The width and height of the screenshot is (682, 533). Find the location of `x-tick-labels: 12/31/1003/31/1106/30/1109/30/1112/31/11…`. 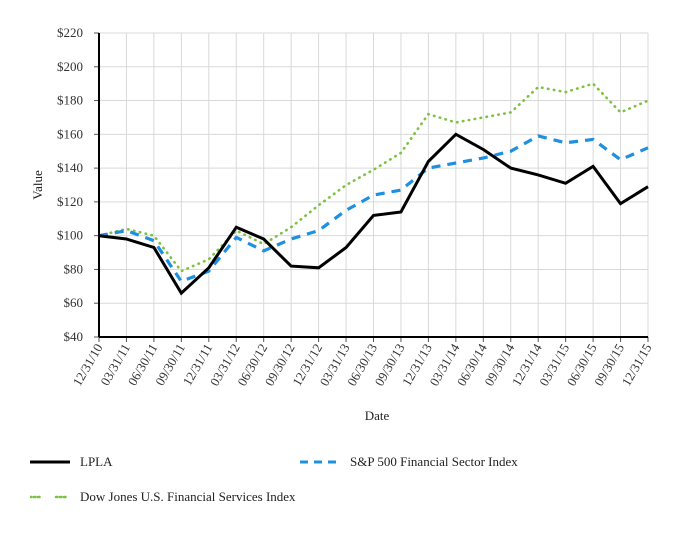

x-tick-labels: 12/31/1003/31/1106/30/1109/30/1112/31/11… is located at coordinates (361, 365).